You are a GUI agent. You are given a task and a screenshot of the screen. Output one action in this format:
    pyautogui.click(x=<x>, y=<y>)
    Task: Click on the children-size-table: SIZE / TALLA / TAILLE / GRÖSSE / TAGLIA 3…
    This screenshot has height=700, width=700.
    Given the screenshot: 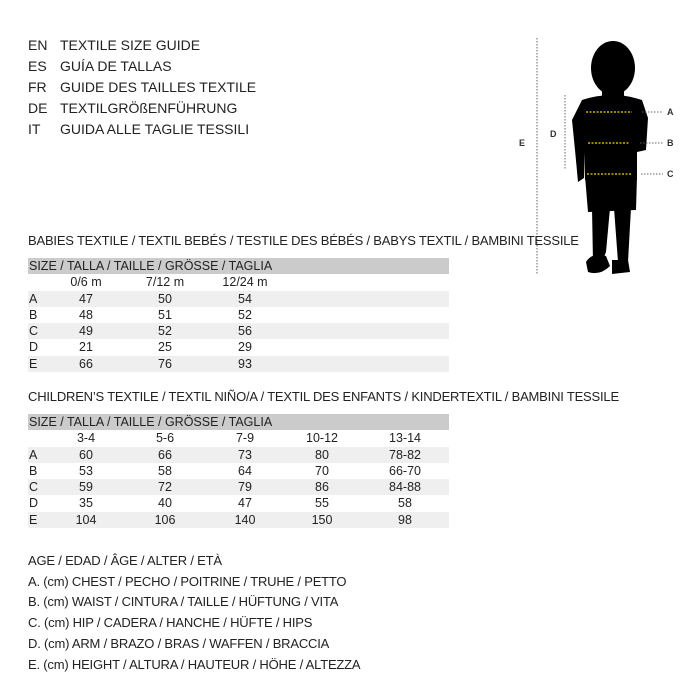 What is the action you would take?
    pyautogui.click(x=238, y=471)
    